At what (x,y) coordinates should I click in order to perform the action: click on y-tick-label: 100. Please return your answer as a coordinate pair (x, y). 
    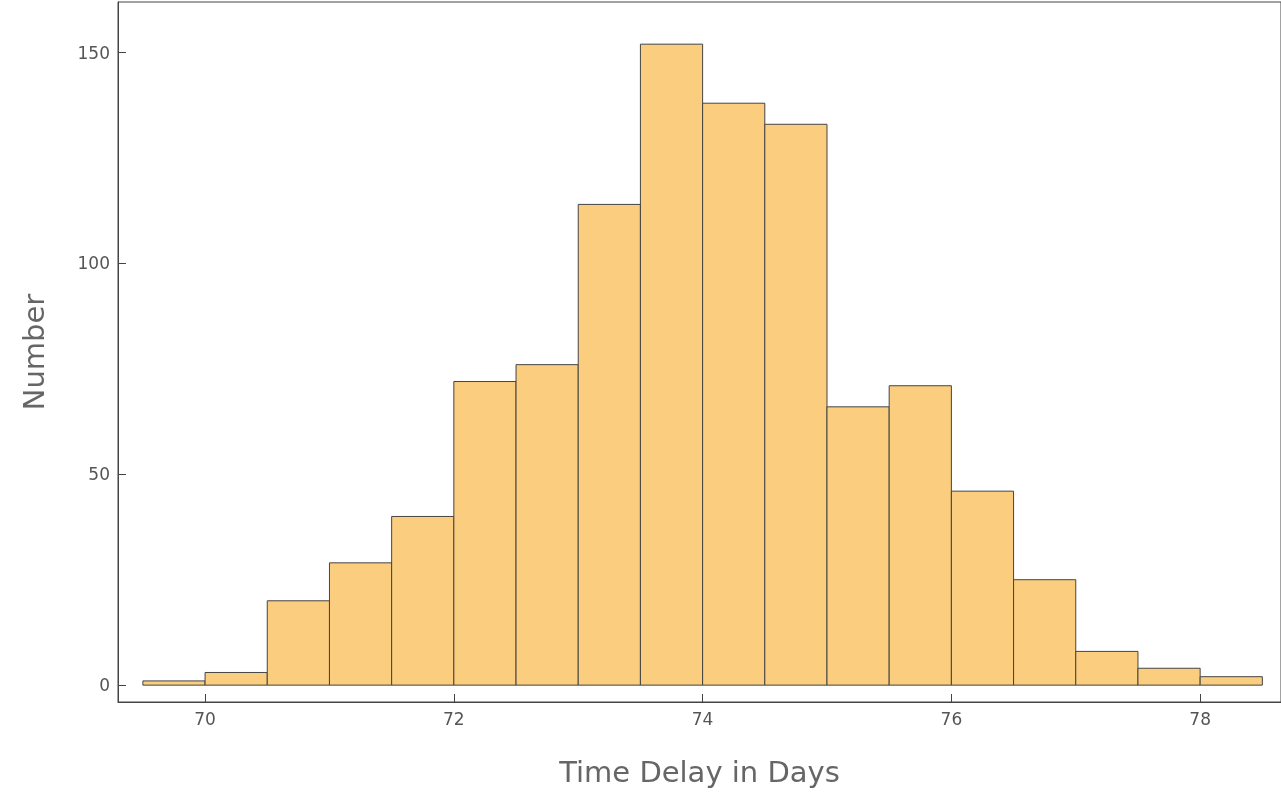
    Looking at the image, I should click on (93, 263).